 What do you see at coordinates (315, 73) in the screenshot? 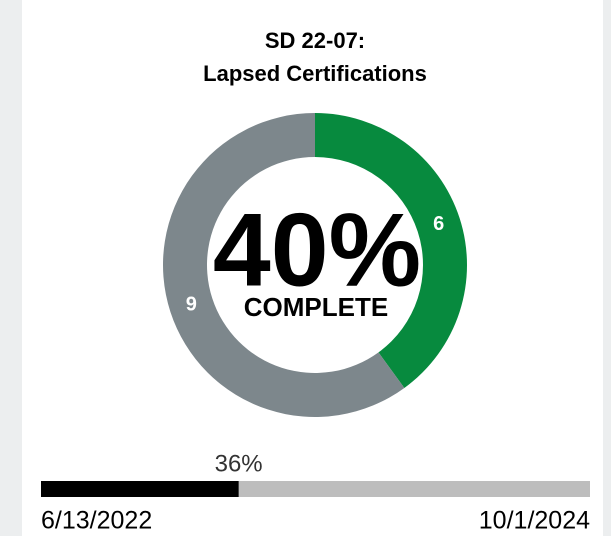
I see `chart-title: Lapsed Certifications` at bounding box center [315, 73].